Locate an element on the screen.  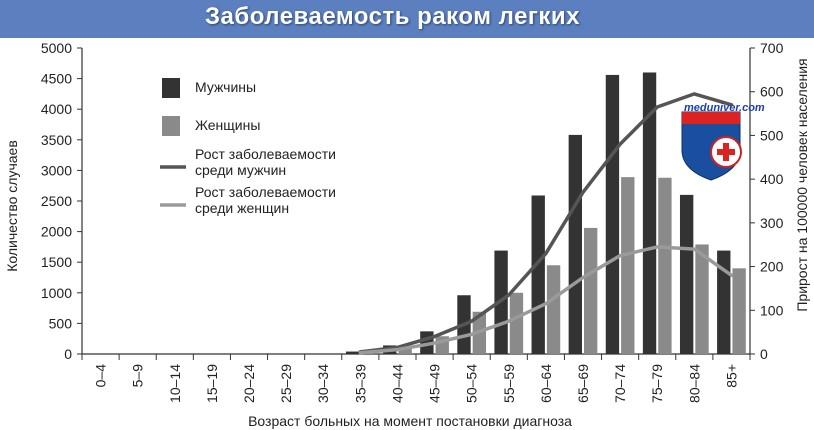
legend-label: среди мужчин is located at coordinates (240, 170).